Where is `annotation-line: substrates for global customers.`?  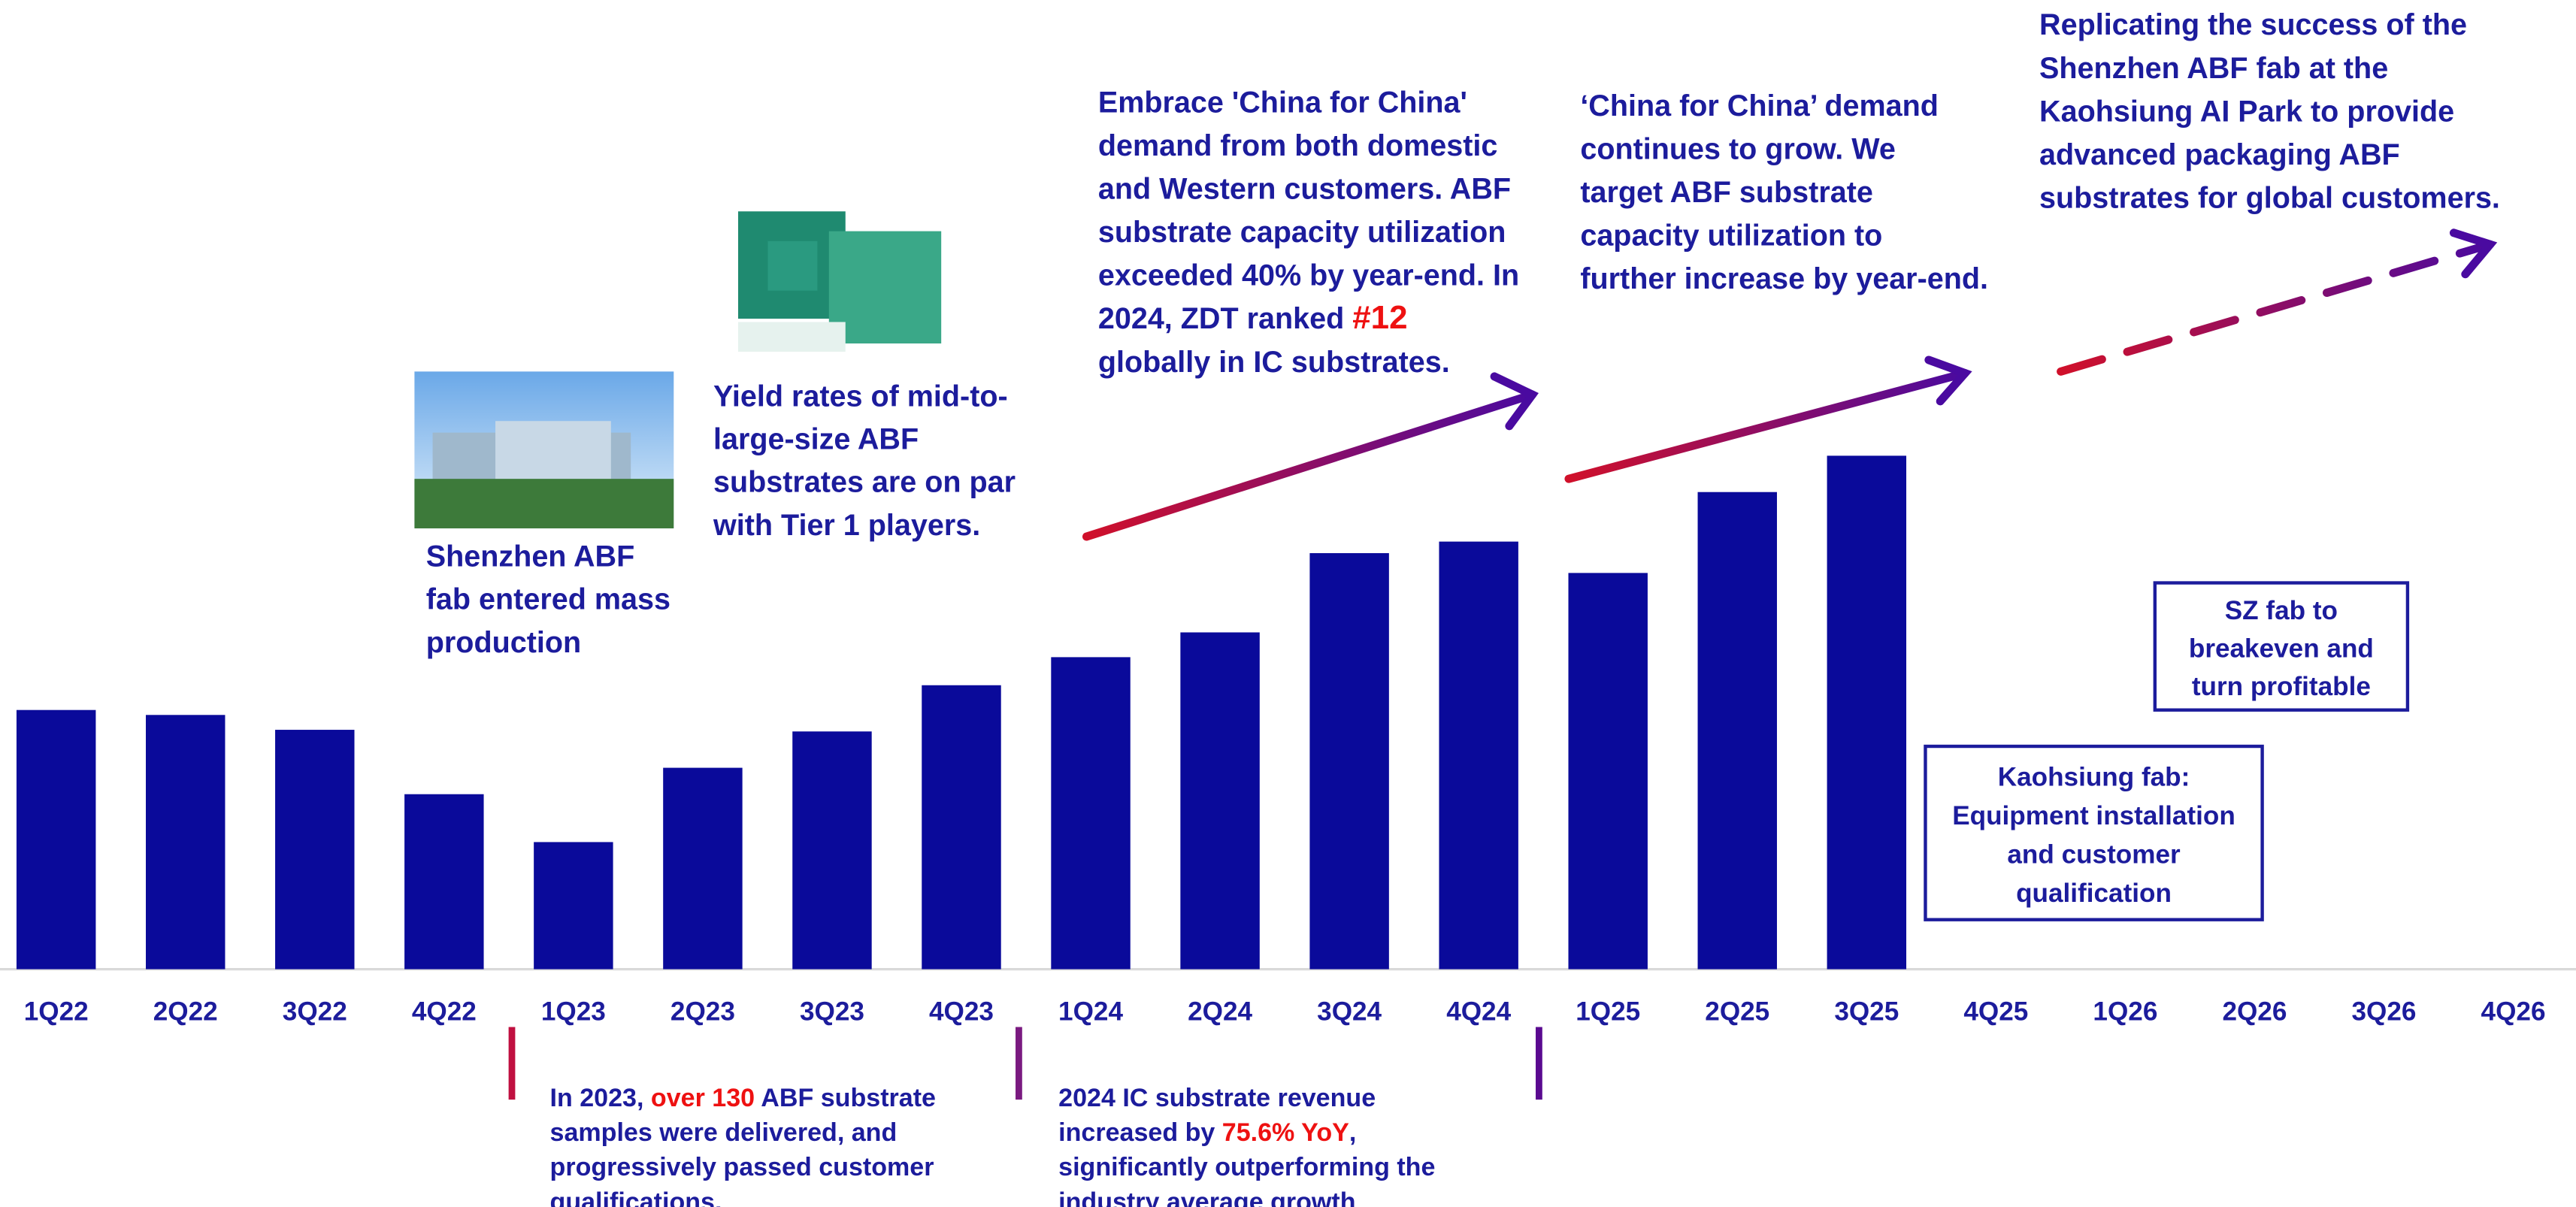
annotation-line: substrates for global customers. is located at coordinates (2269, 197).